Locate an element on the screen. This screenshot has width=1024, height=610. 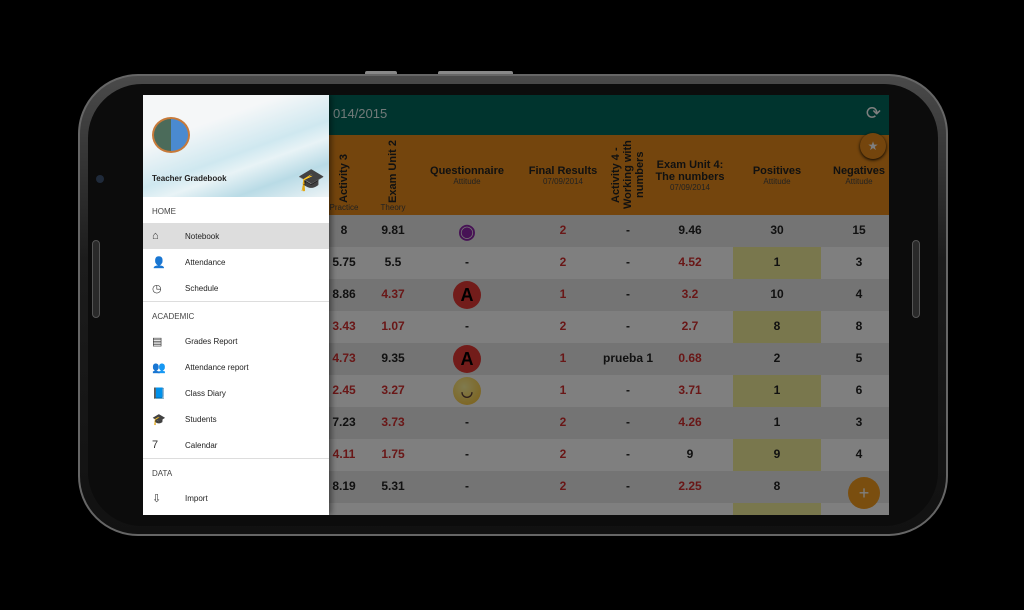
column-header: Activity 3 Practice is located at coordinates (344, 175).